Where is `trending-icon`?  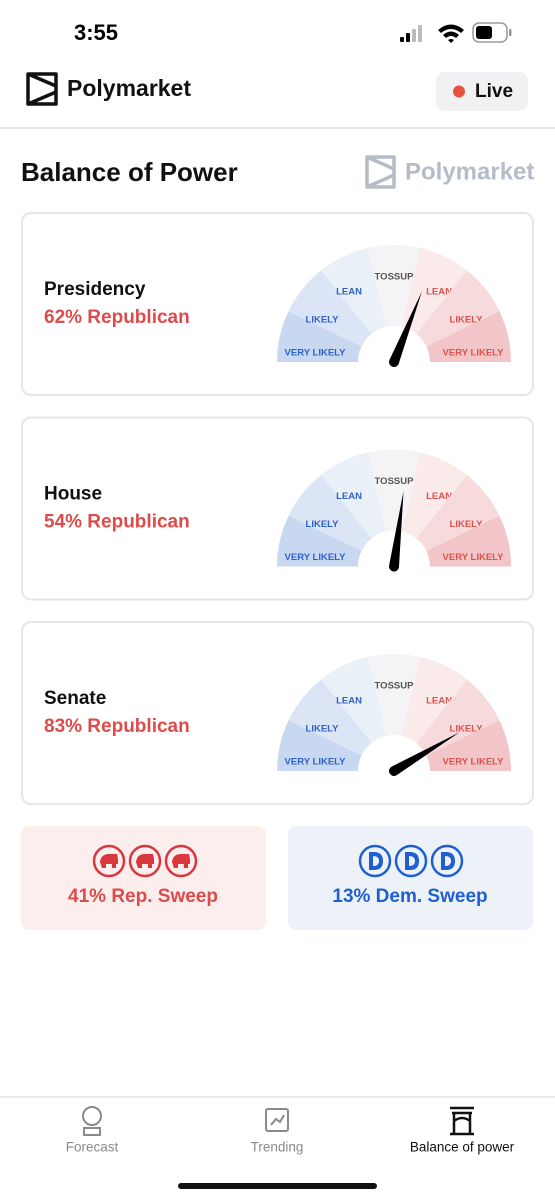
trending-icon is located at coordinates (277, 1120).